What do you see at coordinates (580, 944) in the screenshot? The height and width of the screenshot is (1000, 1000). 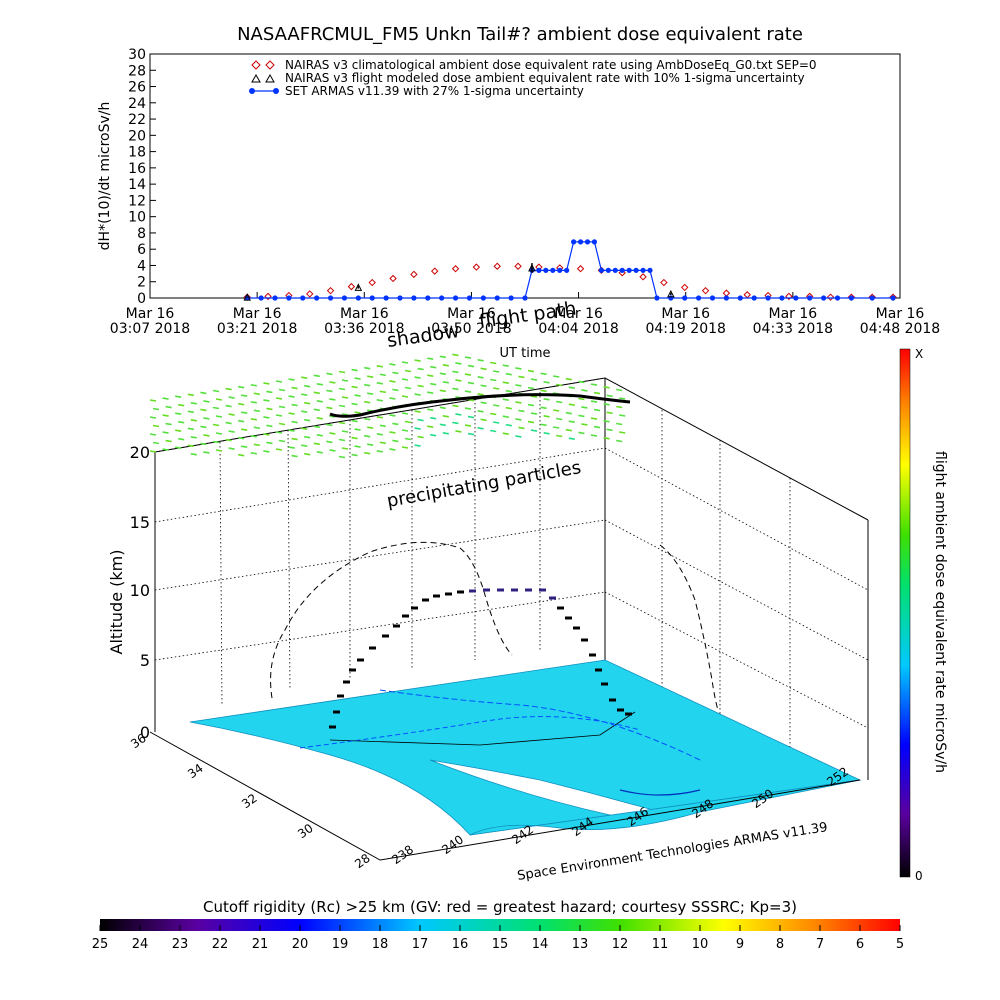 I see `cutoff-tick-label: 13` at bounding box center [580, 944].